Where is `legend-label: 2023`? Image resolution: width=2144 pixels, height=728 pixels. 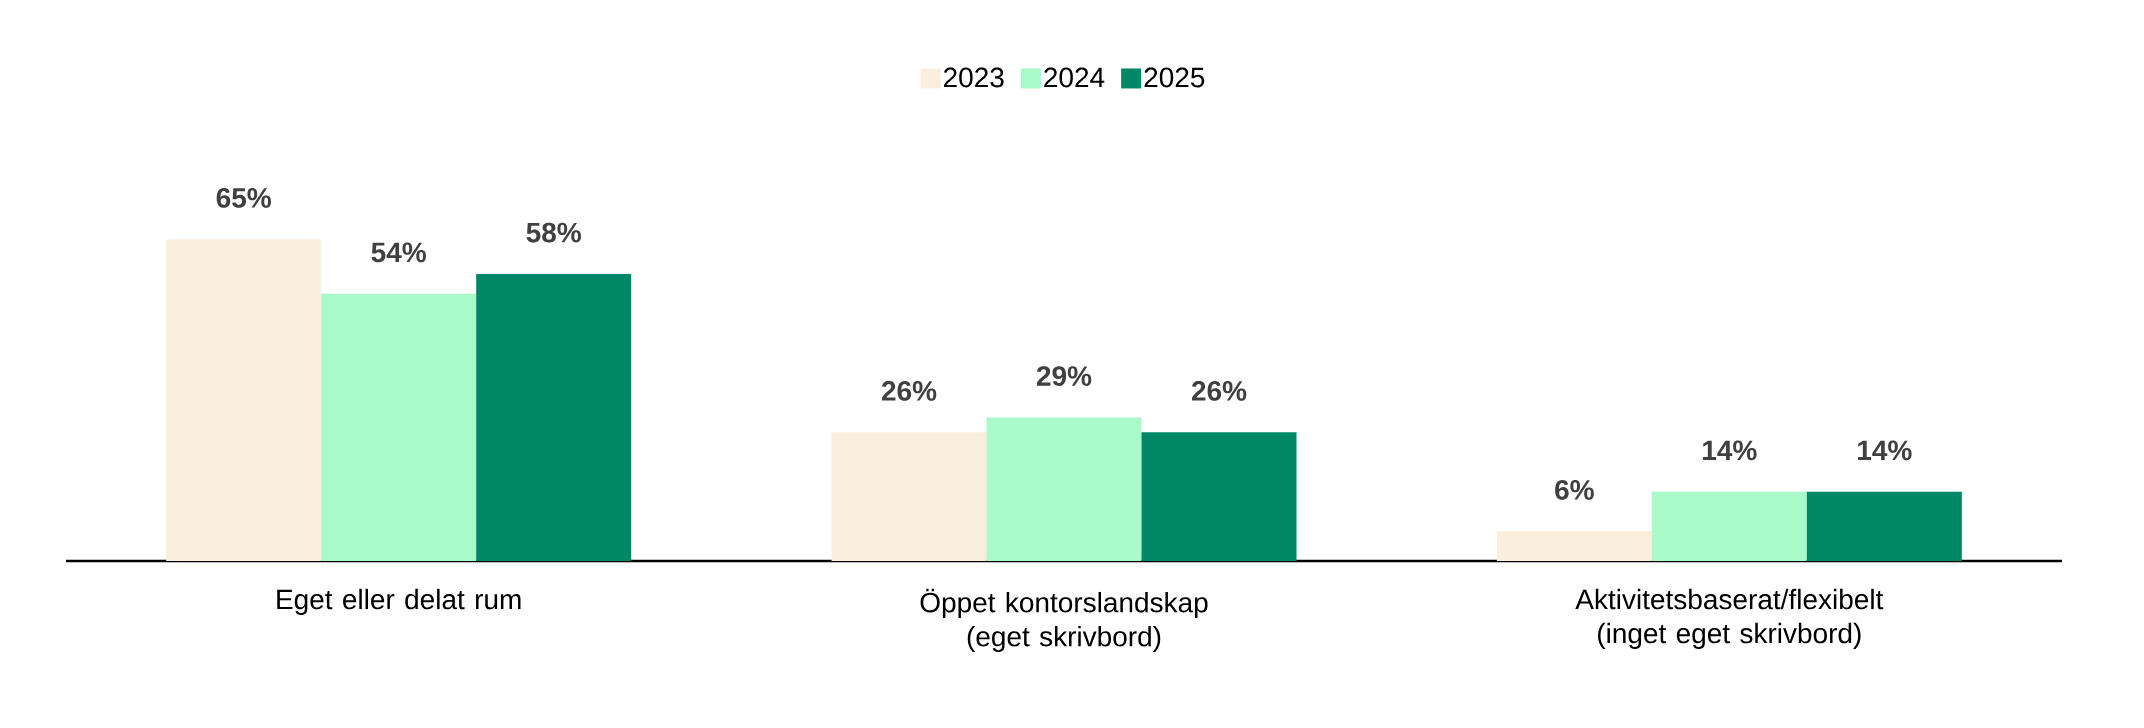 legend-label: 2023 is located at coordinates (973, 77).